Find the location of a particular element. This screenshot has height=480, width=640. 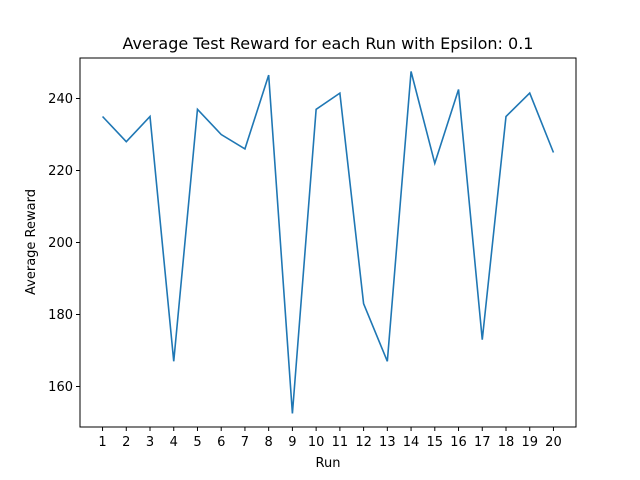

y-tick-label: 200 is located at coordinates (60, 243).